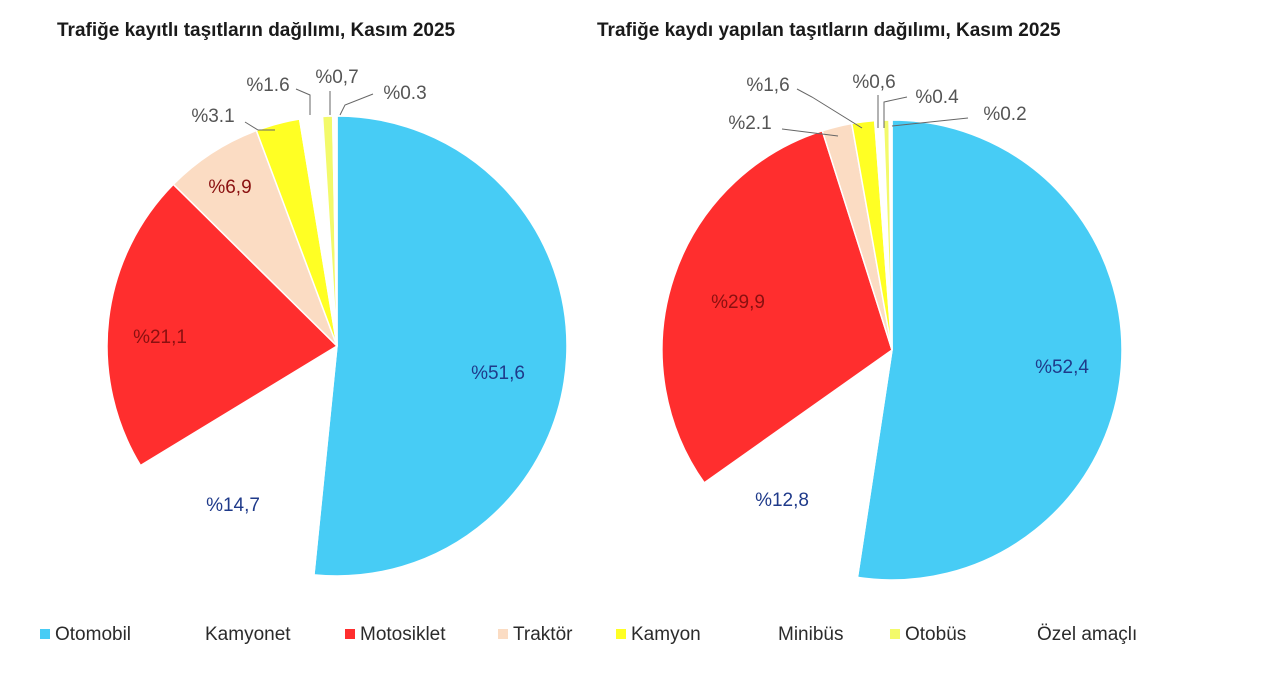 The image size is (1280, 683). What do you see at coordinates (267, 85) in the screenshot?
I see `data-label-minibus: %1.6` at bounding box center [267, 85].